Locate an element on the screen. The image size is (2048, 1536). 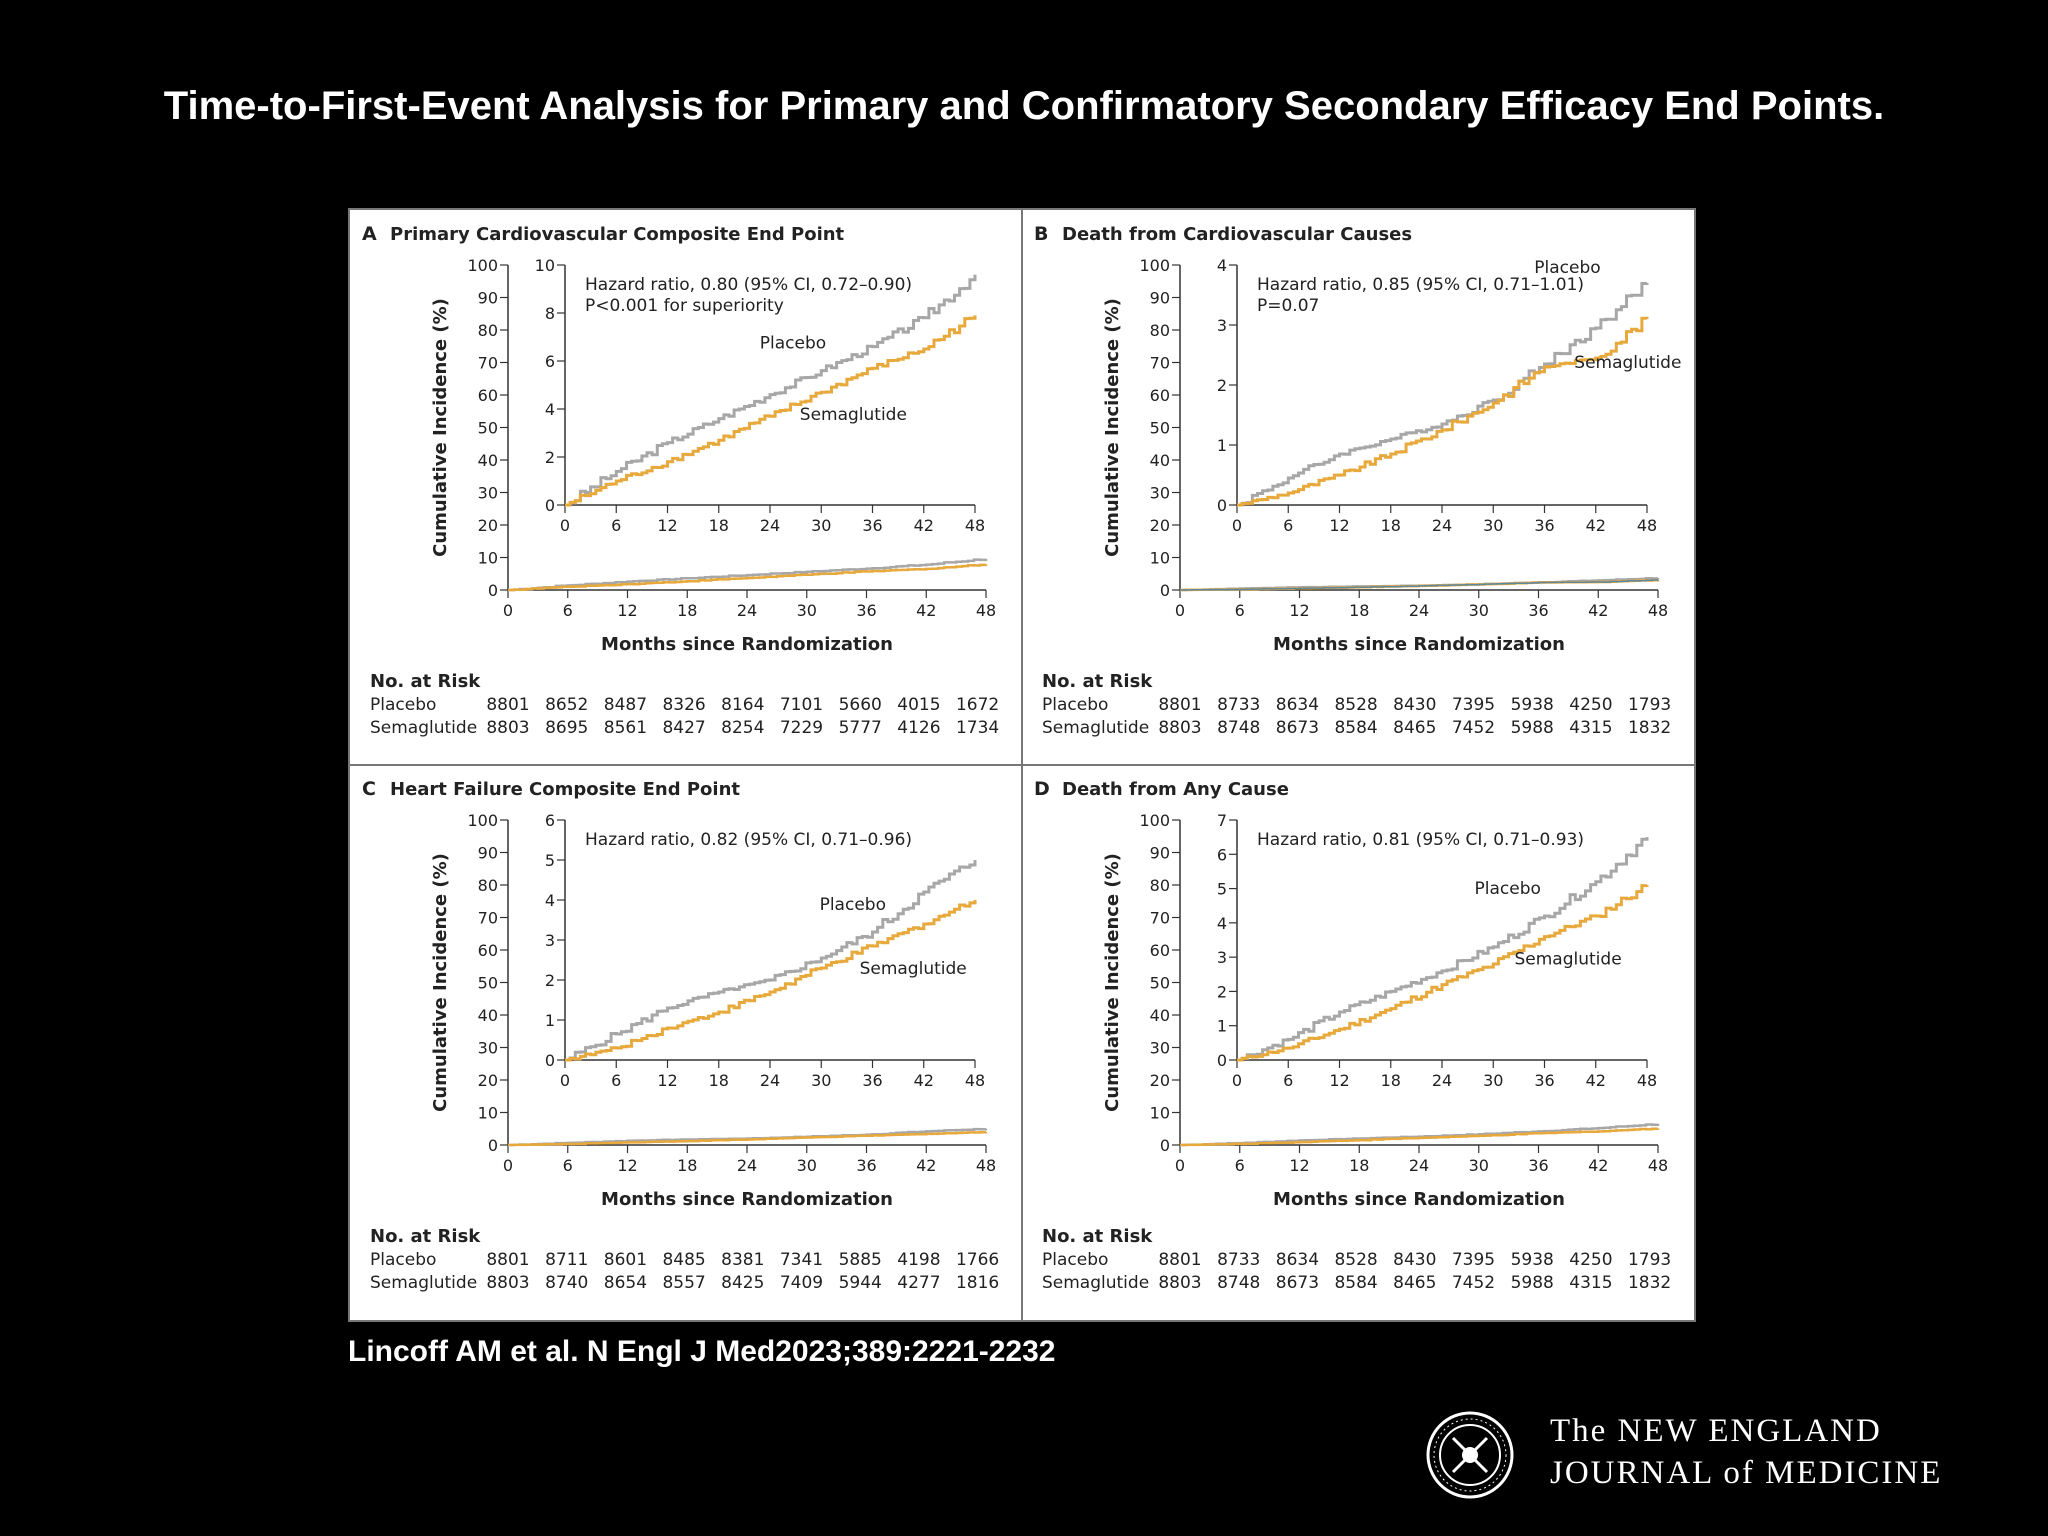
risk-cell: 8430 is located at coordinates (1414, 1260).